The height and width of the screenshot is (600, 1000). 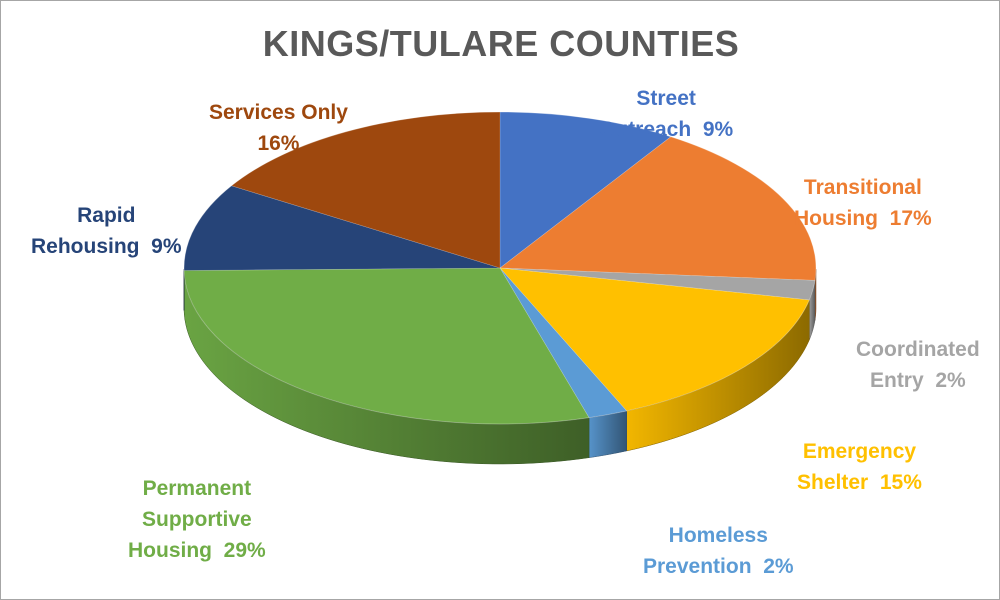 I want to click on label-permanent-supportive-housing: Permanent Supportive Housing 29%, so click(x=197, y=519).